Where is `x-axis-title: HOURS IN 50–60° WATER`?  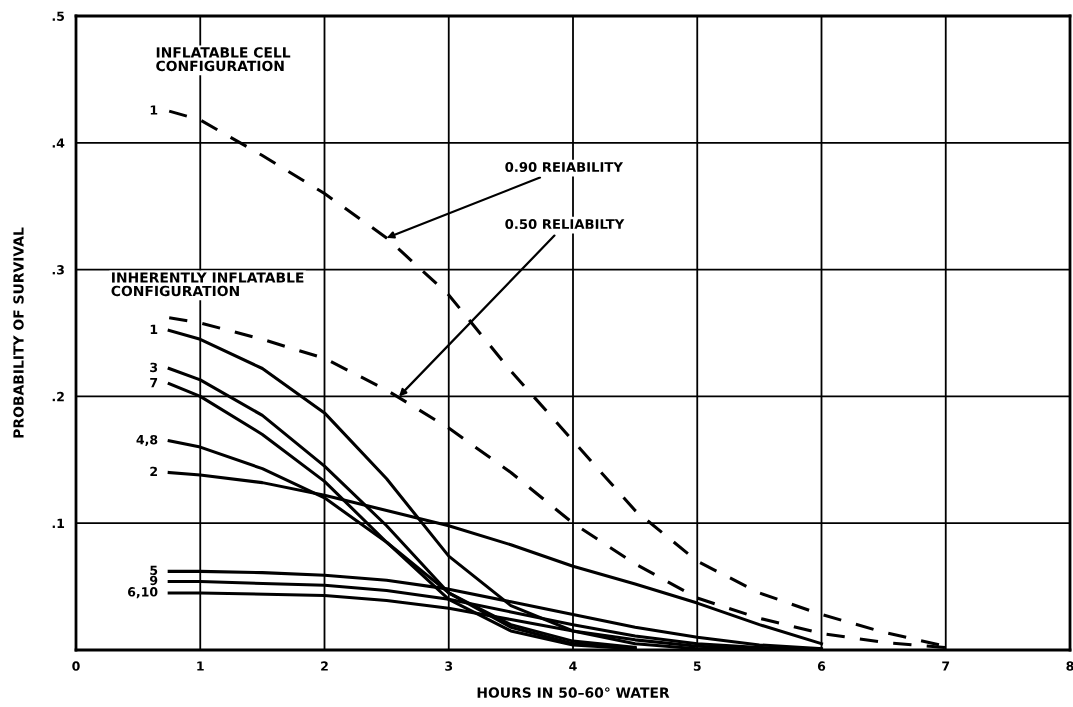
x-axis-title: HOURS IN 50–60° WATER is located at coordinates (573, 692).